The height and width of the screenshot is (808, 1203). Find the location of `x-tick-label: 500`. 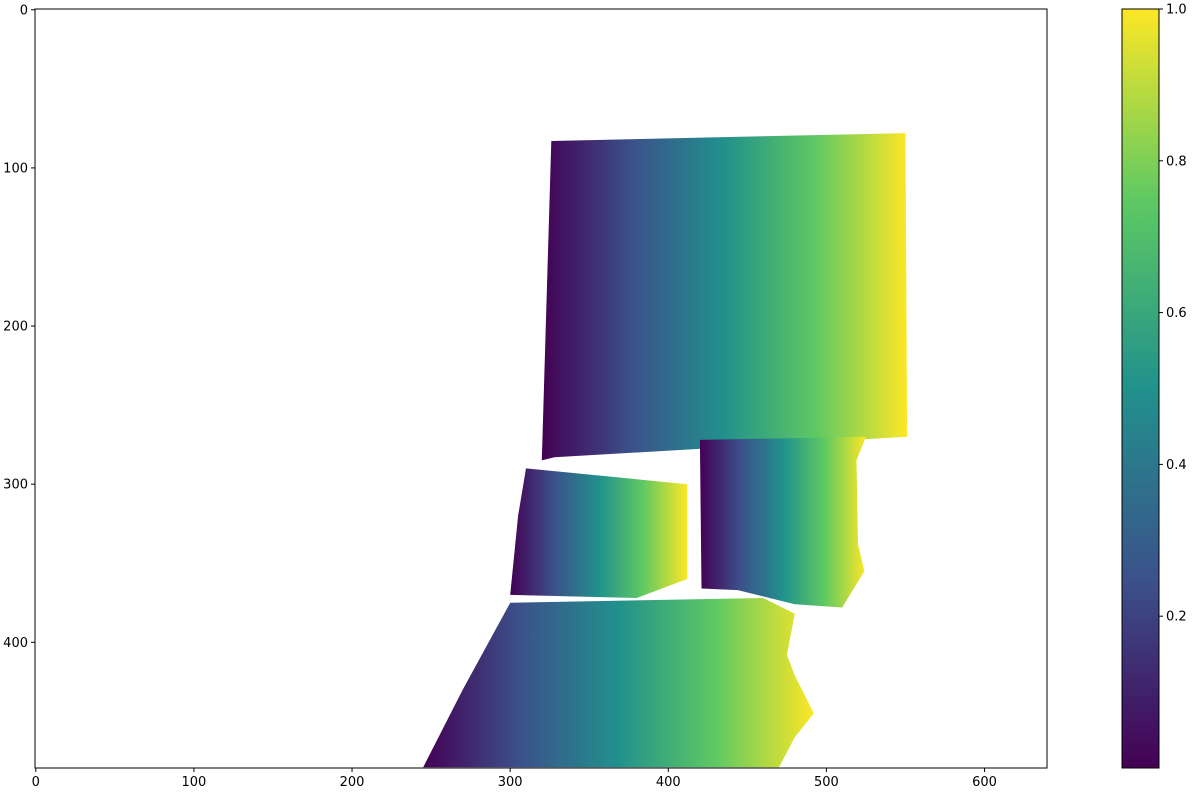

x-tick-label: 500 is located at coordinates (826, 782).